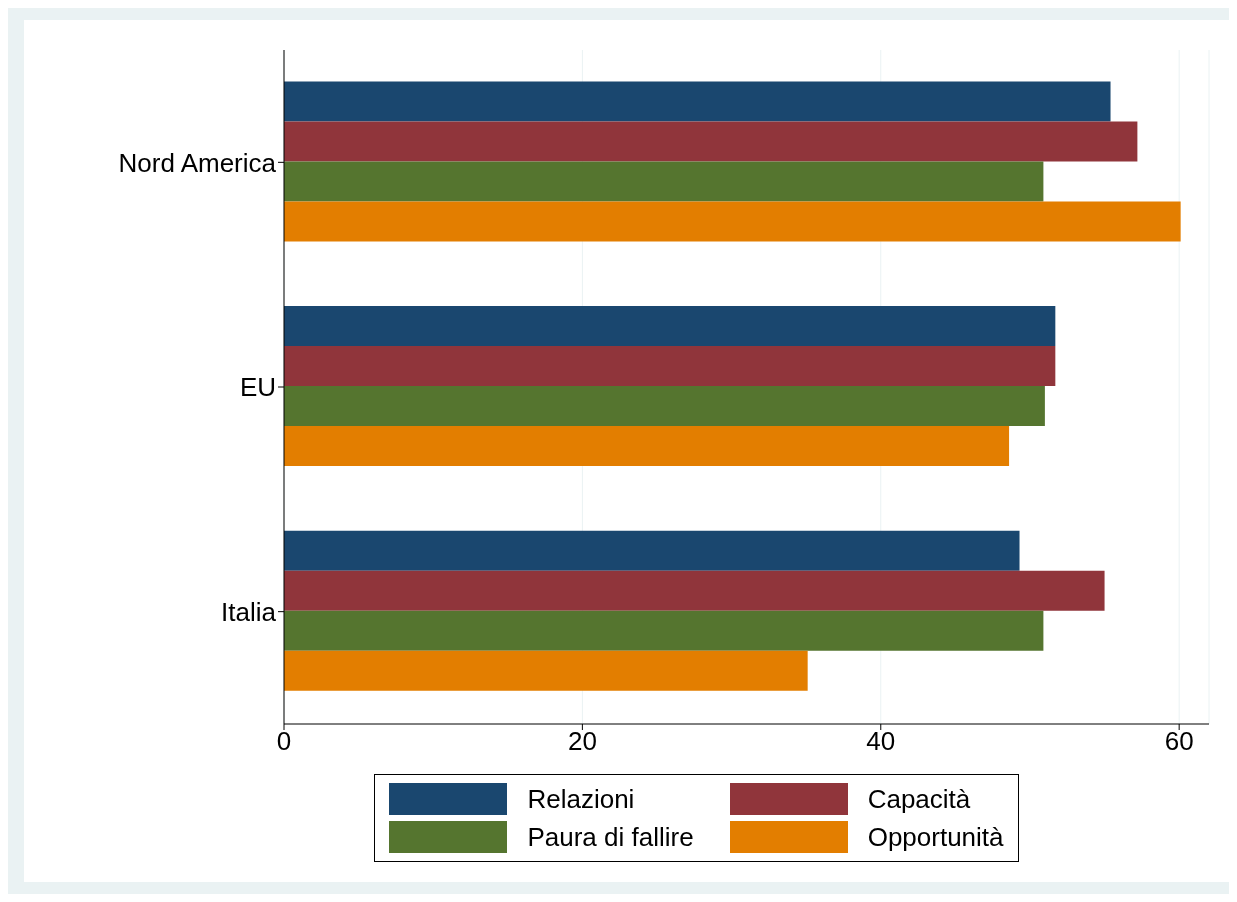  Describe the element at coordinates (935, 837) in the screenshot. I see `legend-label: Opportunità` at that location.